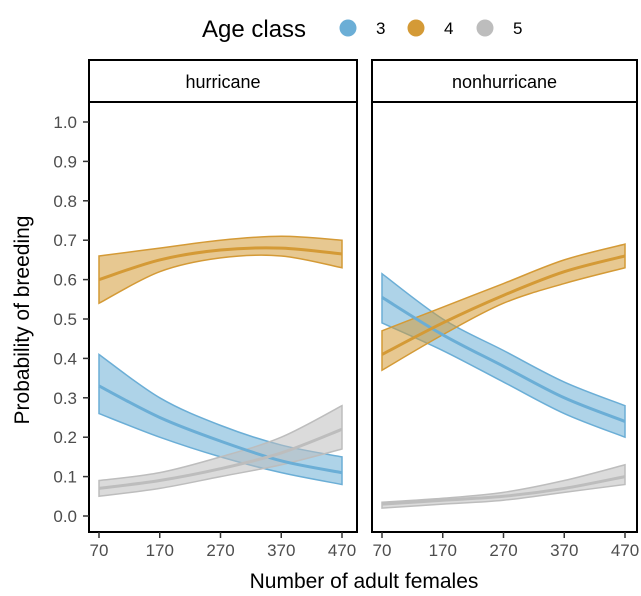  What do you see at coordinates (220, 550) in the screenshot?
I see `x-tick-label-hurricane-270: 270` at bounding box center [220, 550].